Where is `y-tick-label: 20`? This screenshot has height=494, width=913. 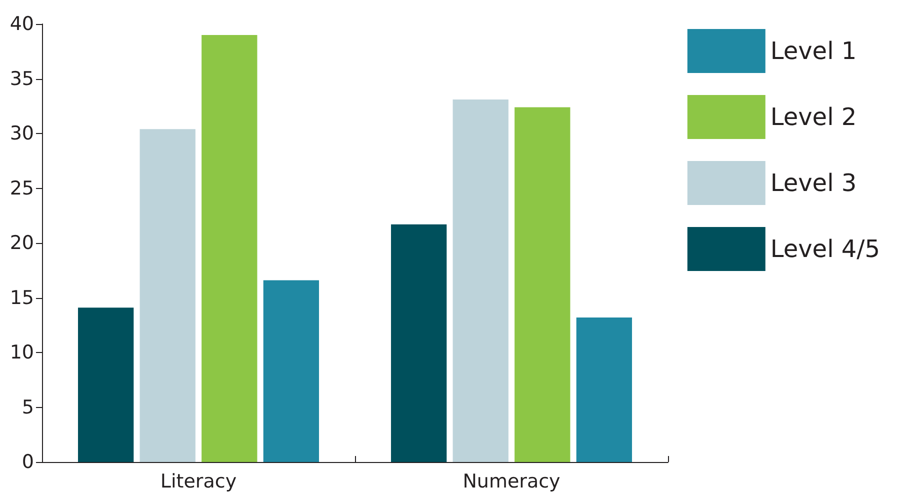 y-tick-label: 20 is located at coordinates (22, 243).